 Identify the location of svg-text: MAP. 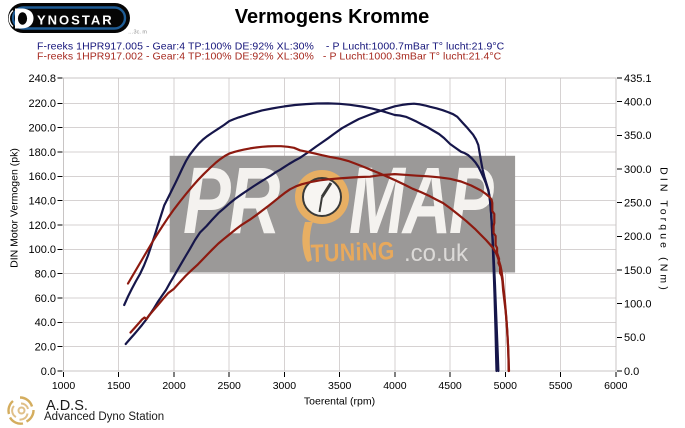
(421, 201).